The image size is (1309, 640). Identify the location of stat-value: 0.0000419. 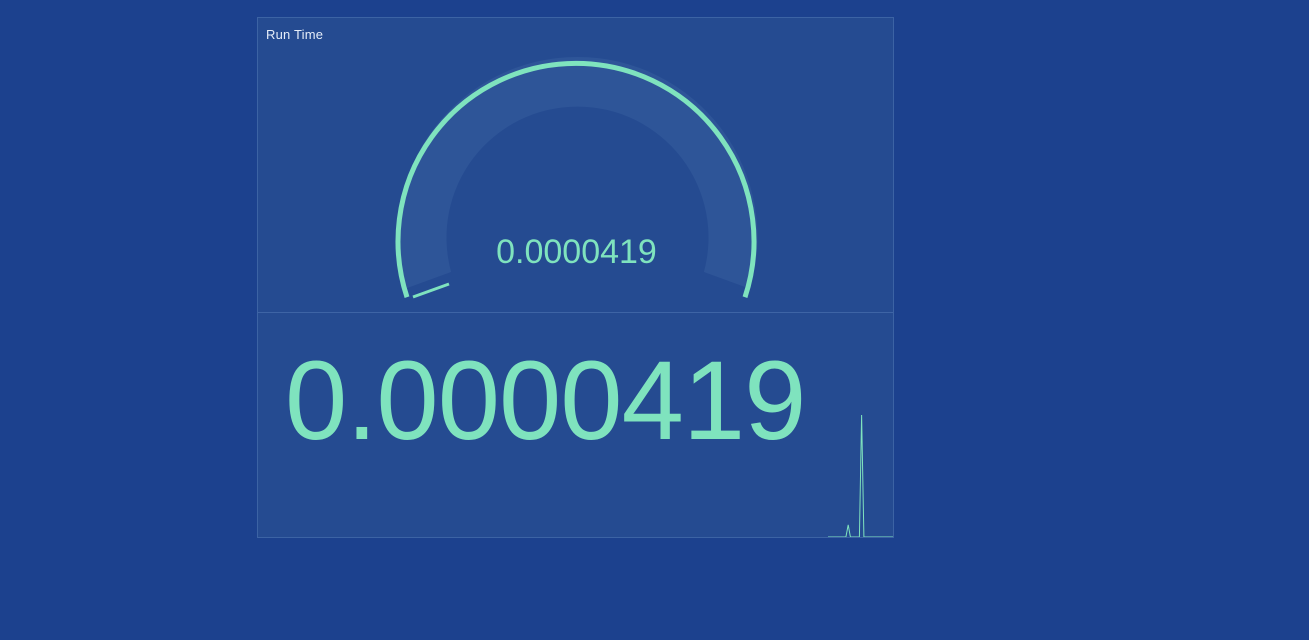
(545, 400).